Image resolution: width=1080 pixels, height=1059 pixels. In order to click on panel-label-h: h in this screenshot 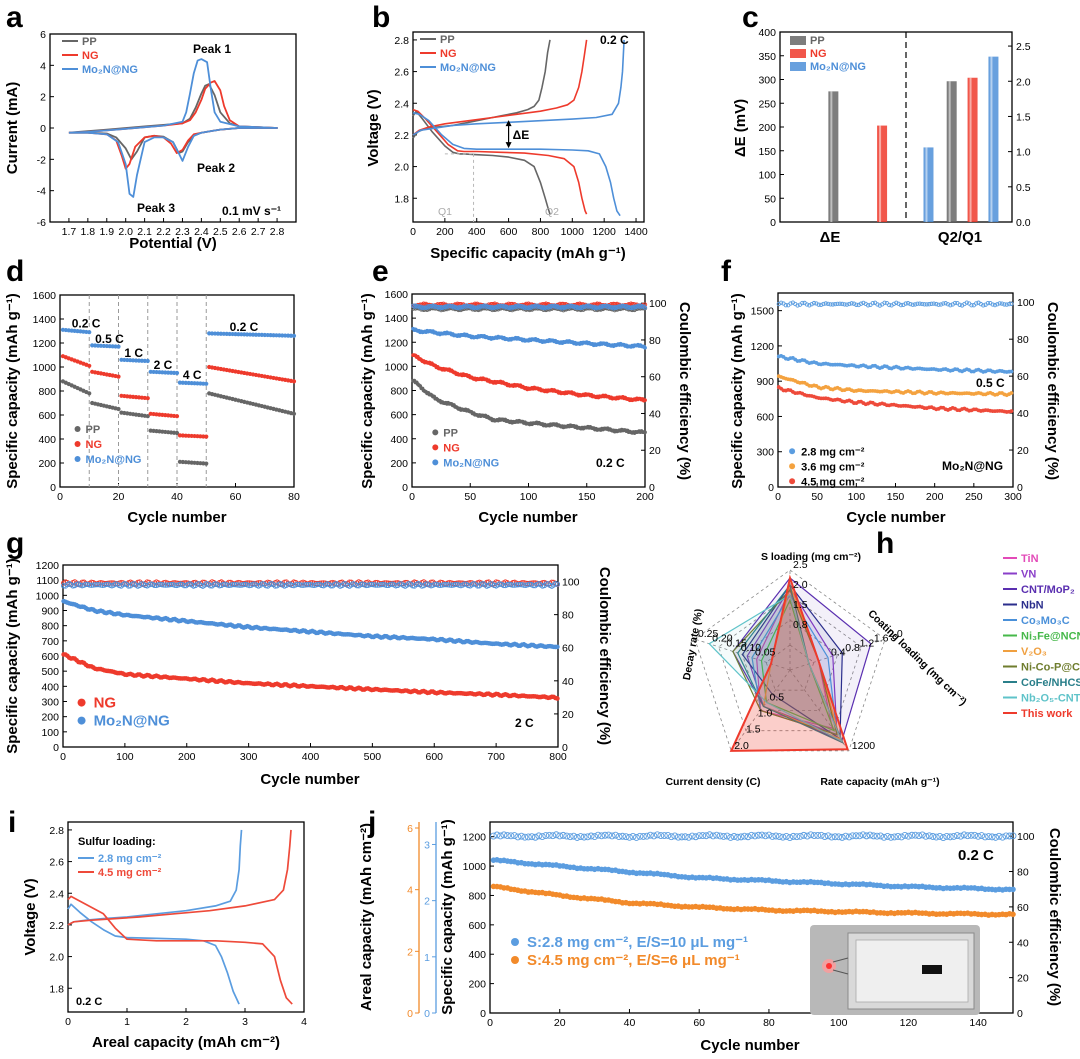, I will do `click(885, 543)`.